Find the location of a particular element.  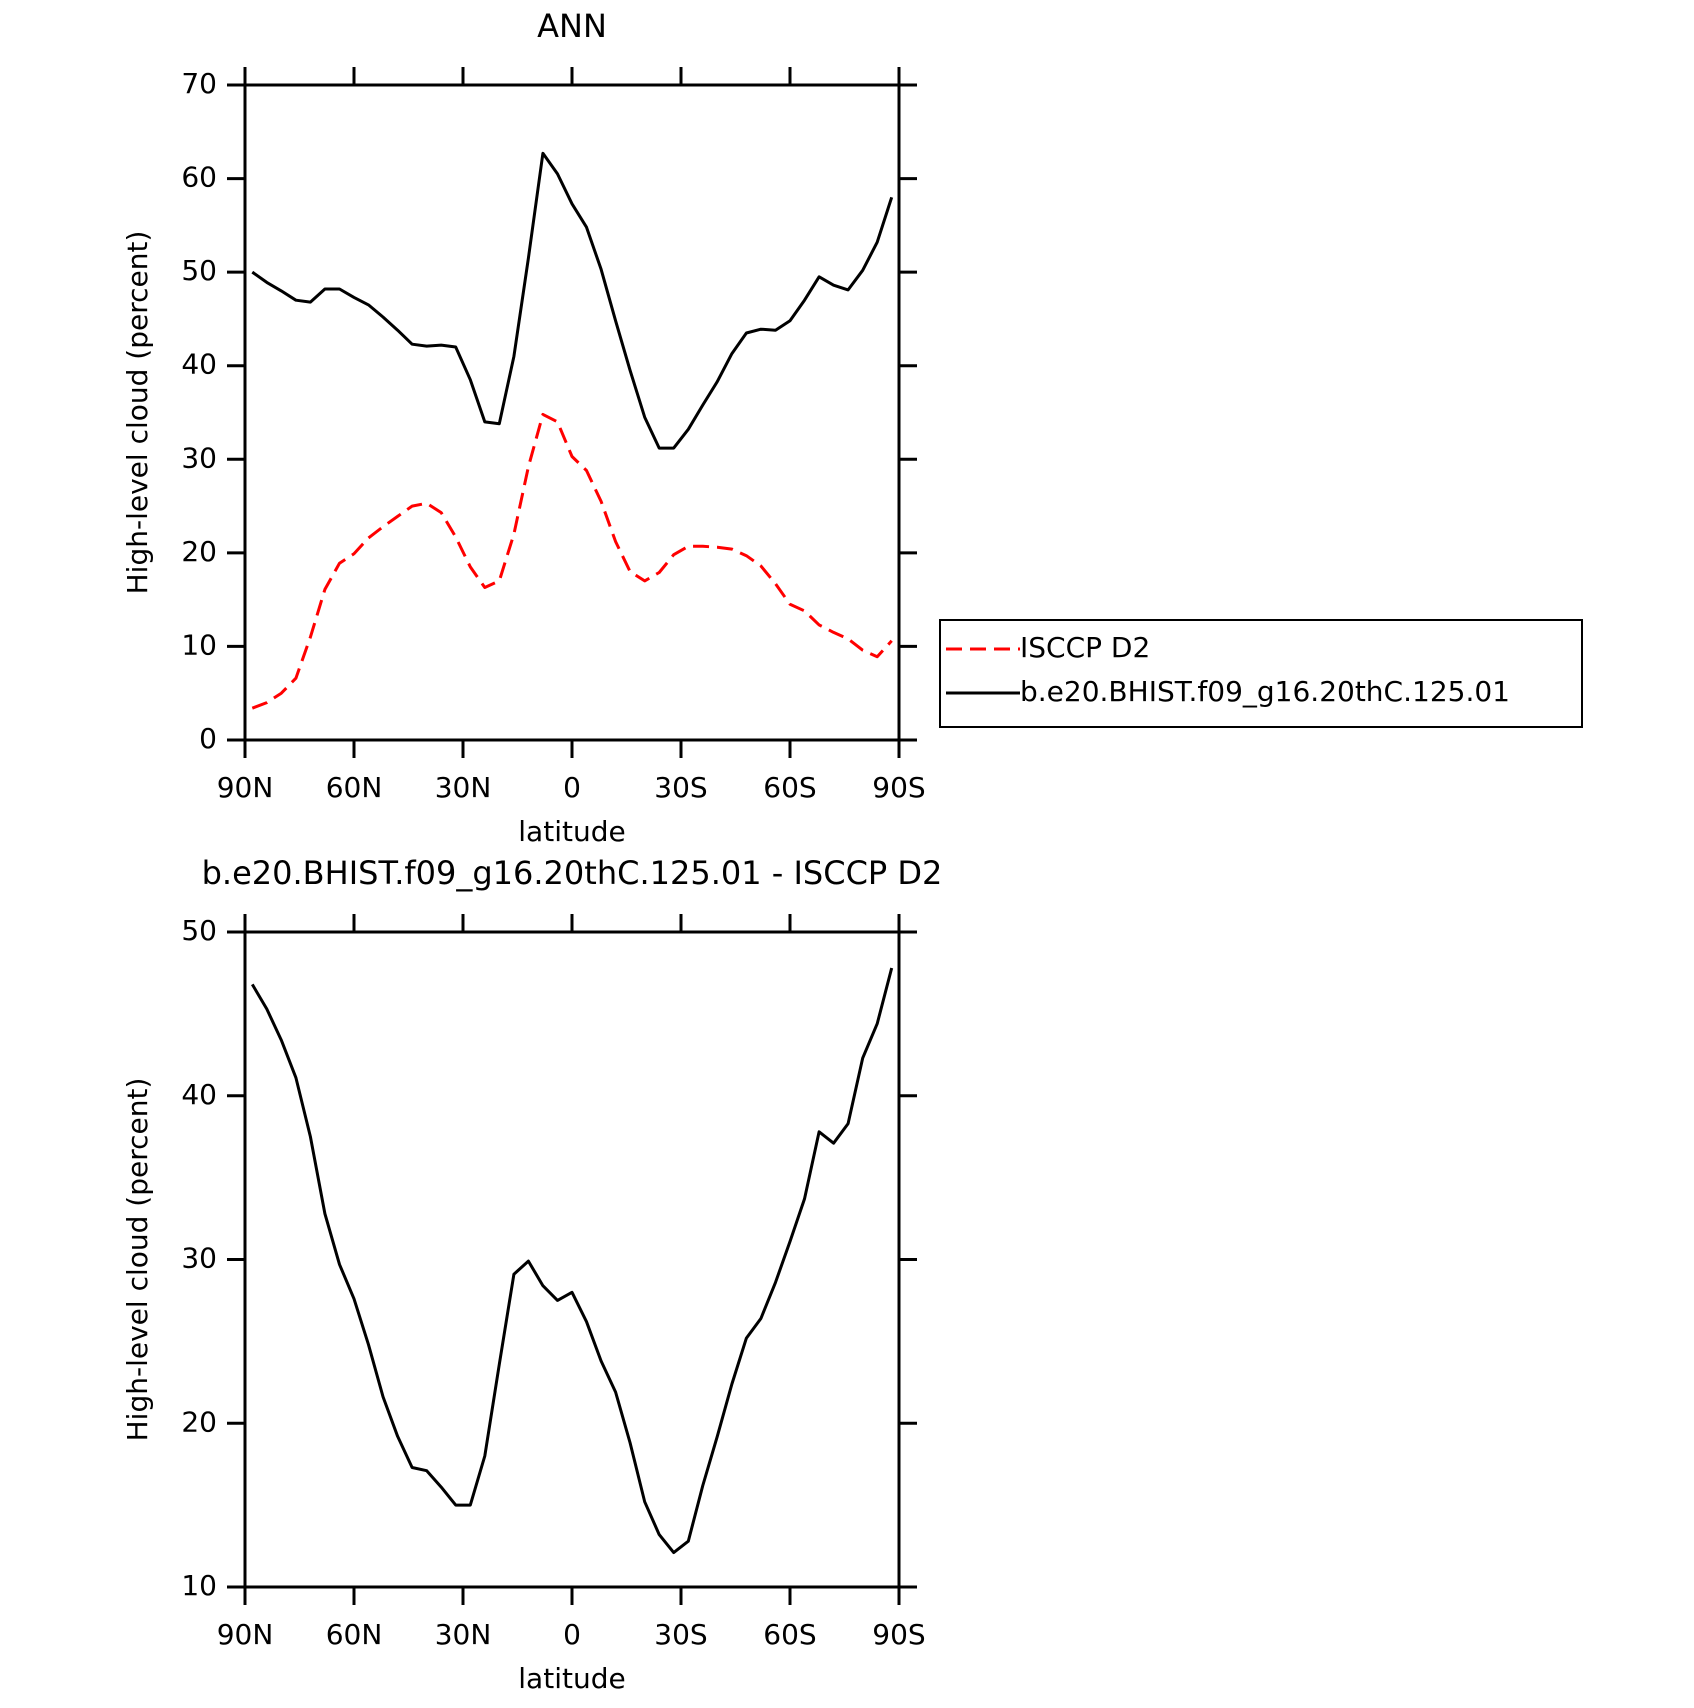

chart-title: ANN is located at coordinates (572, 26).